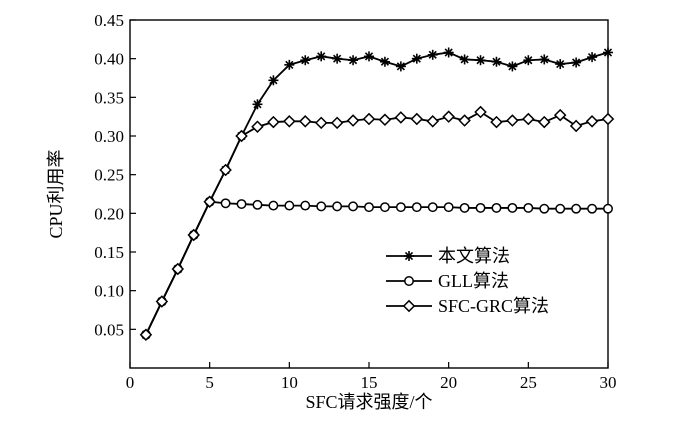 This screenshot has height=422, width=700. Describe the element at coordinates (368, 402) in the screenshot. I see `x-axis-title: SFC请求强度/个` at that location.